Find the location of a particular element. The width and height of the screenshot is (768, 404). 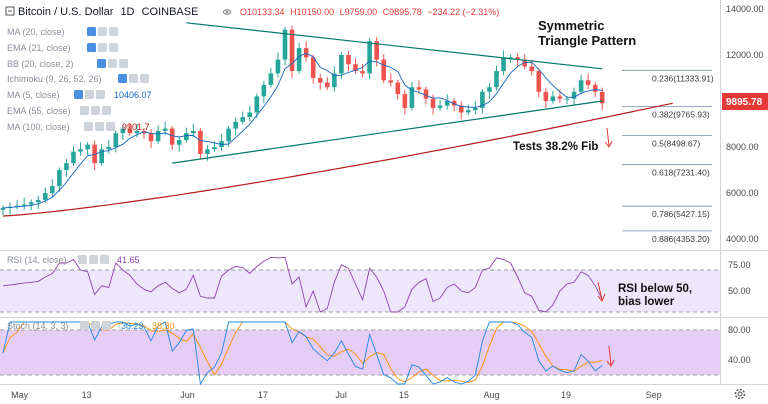

indicator-row: Ichimoku (9, 26, 52, 26) is located at coordinates (78, 79).